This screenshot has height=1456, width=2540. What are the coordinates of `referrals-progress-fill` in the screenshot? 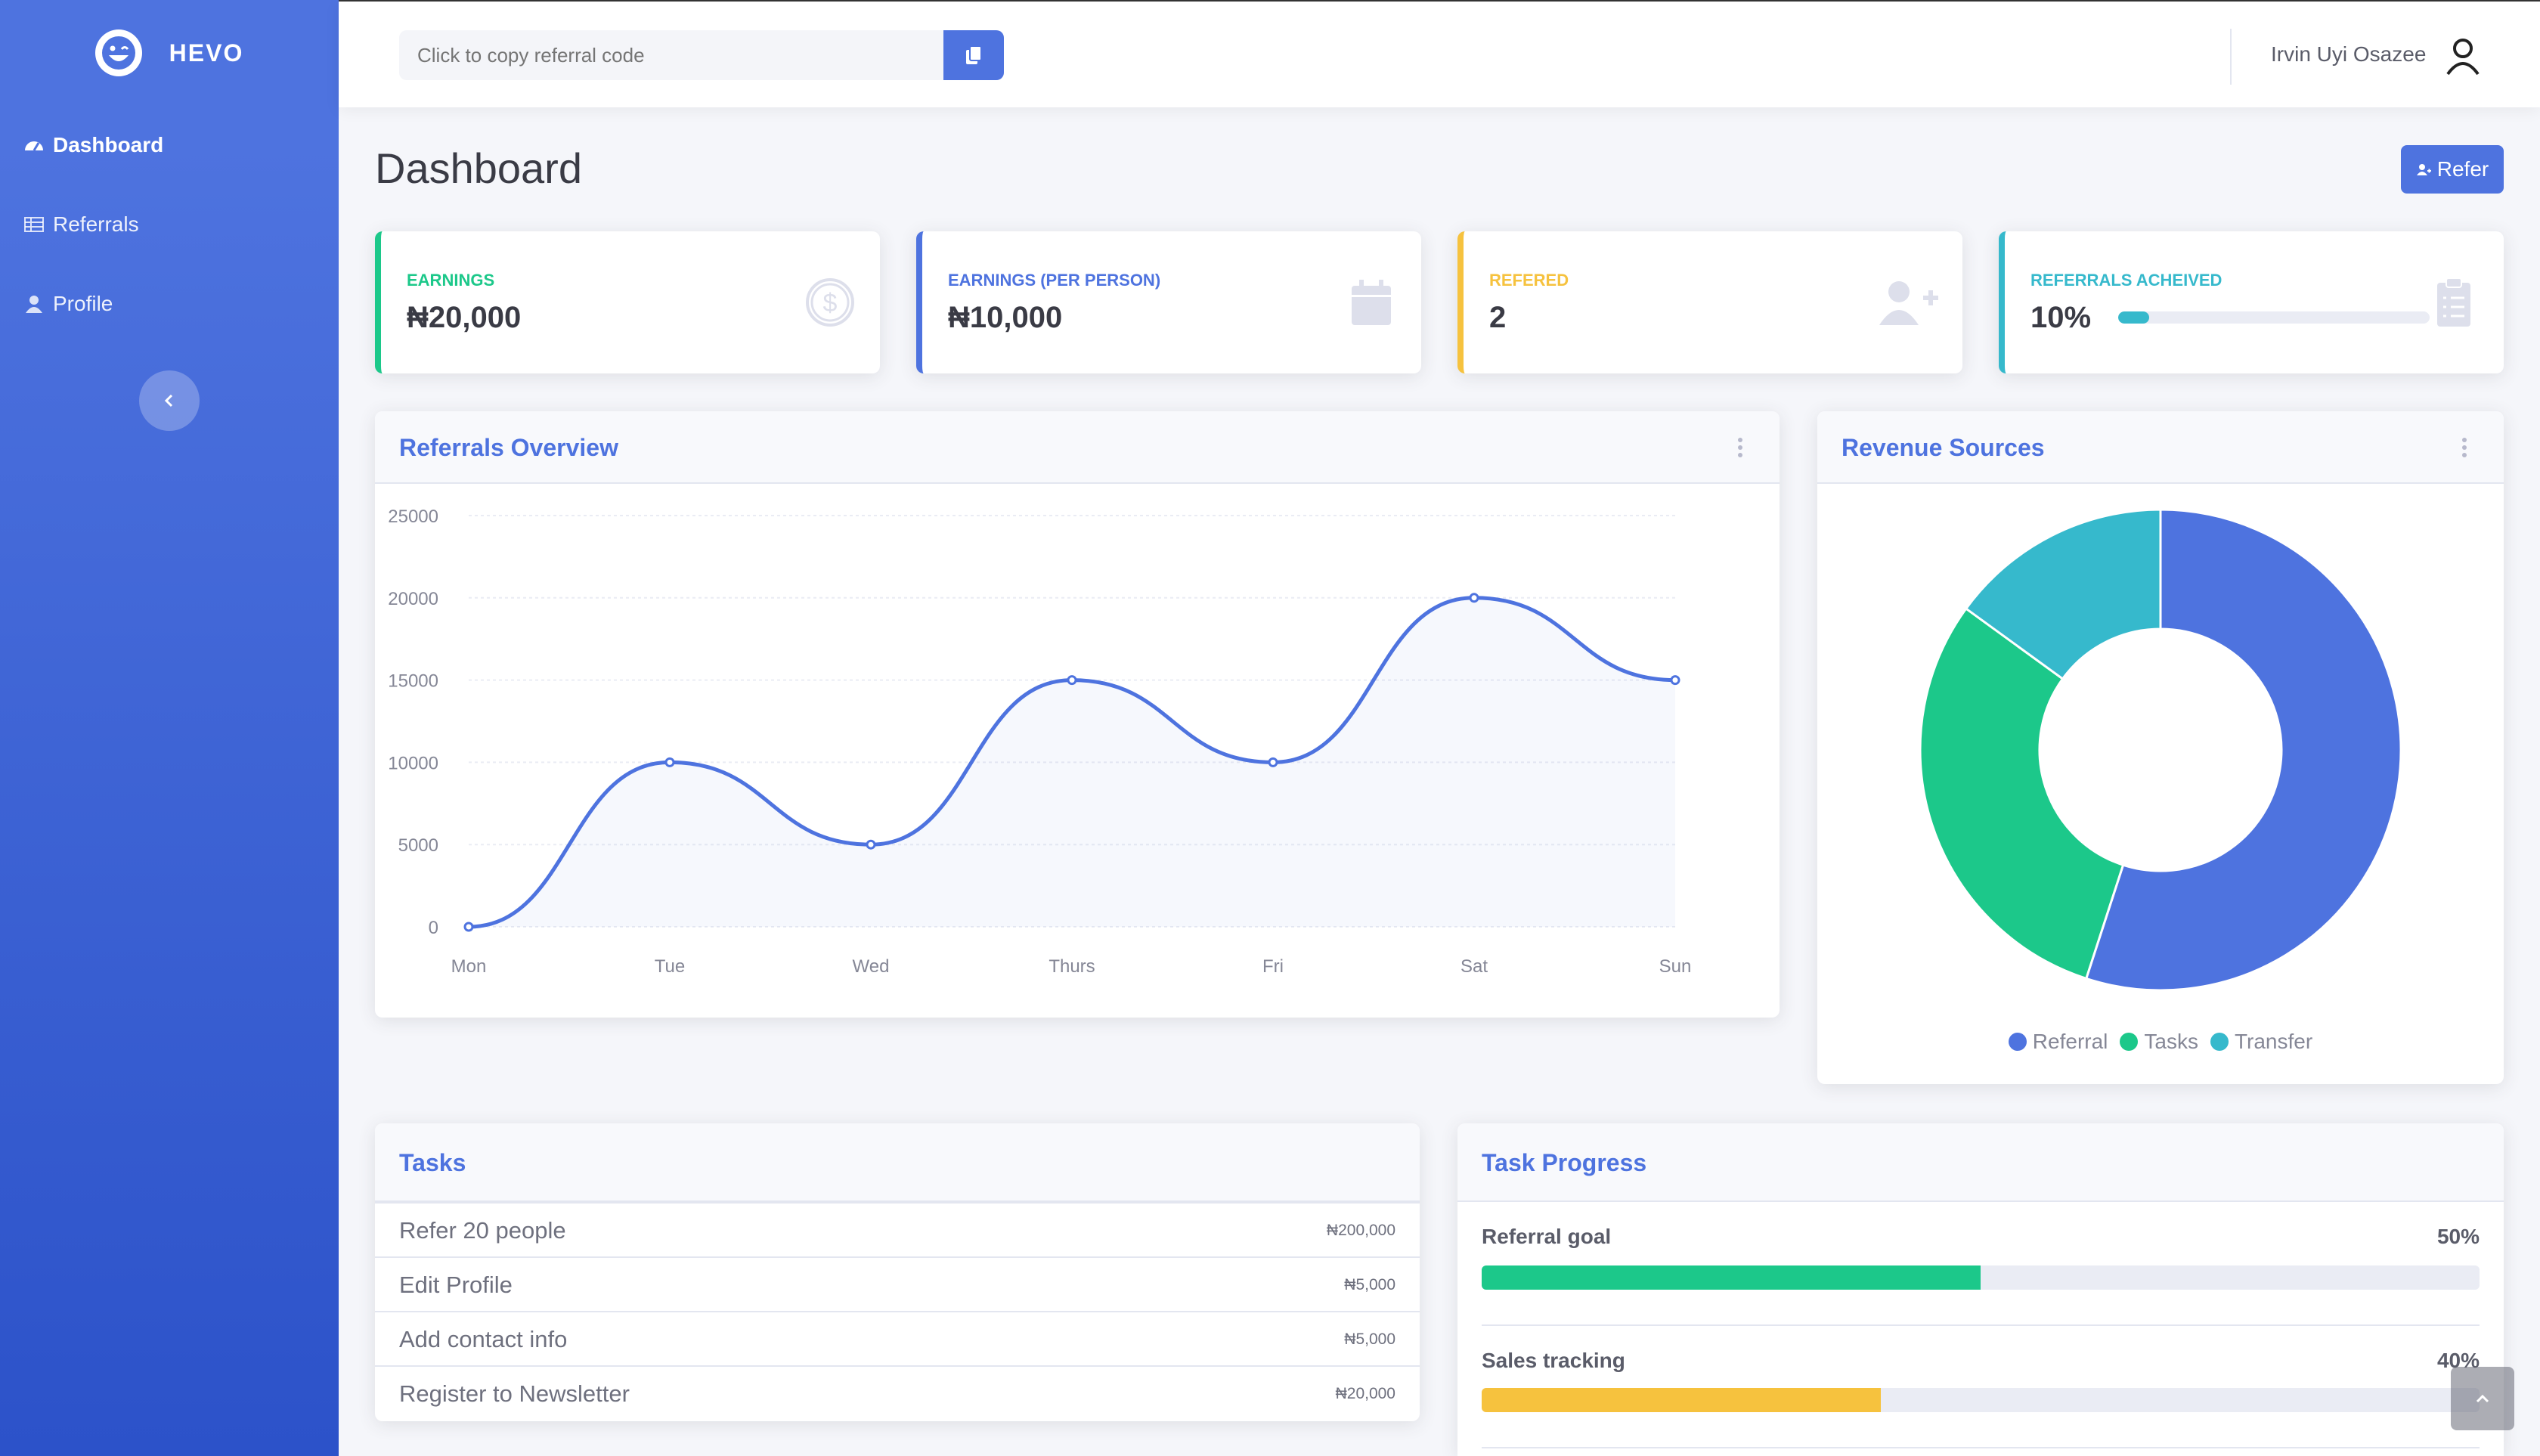 It's located at (2134, 317).